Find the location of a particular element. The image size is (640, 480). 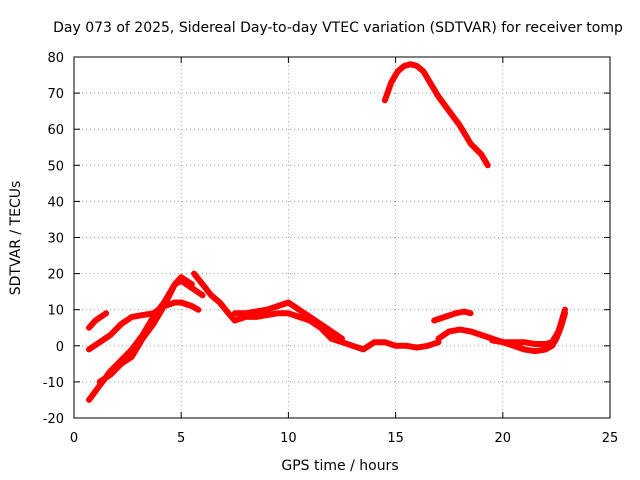

y-axis-label: SDTVAR / TECUs is located at coordinates (16, 238).